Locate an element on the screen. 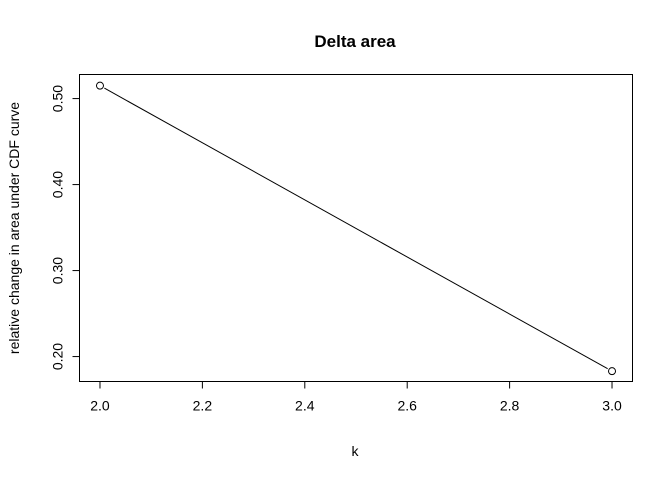 The width and height of the screenshot is (672, 480). y-tick-label: 0.20 is located at coordinates (58, 356).